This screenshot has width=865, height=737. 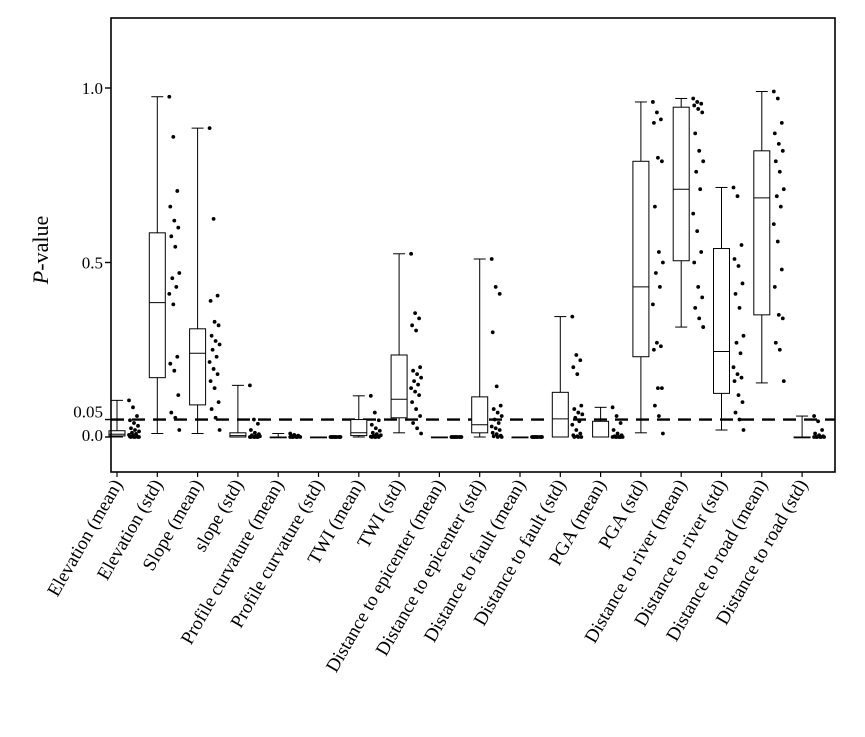 What do you see at coordinates (40, 278) in the screenshot?
I see `y-axis-title-italic: P` at bounding box center [40, 278].